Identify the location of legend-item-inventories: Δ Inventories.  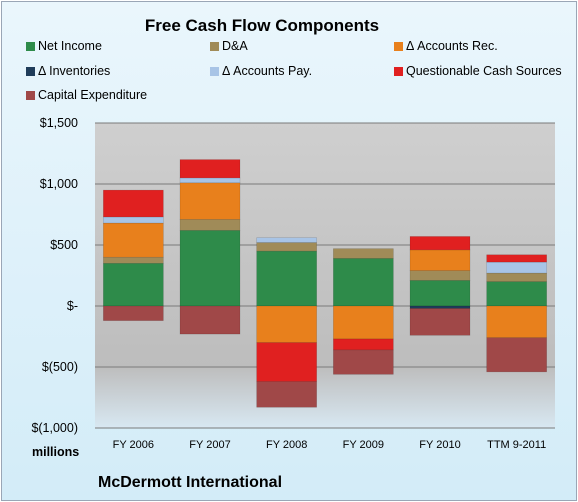
(68, 71).